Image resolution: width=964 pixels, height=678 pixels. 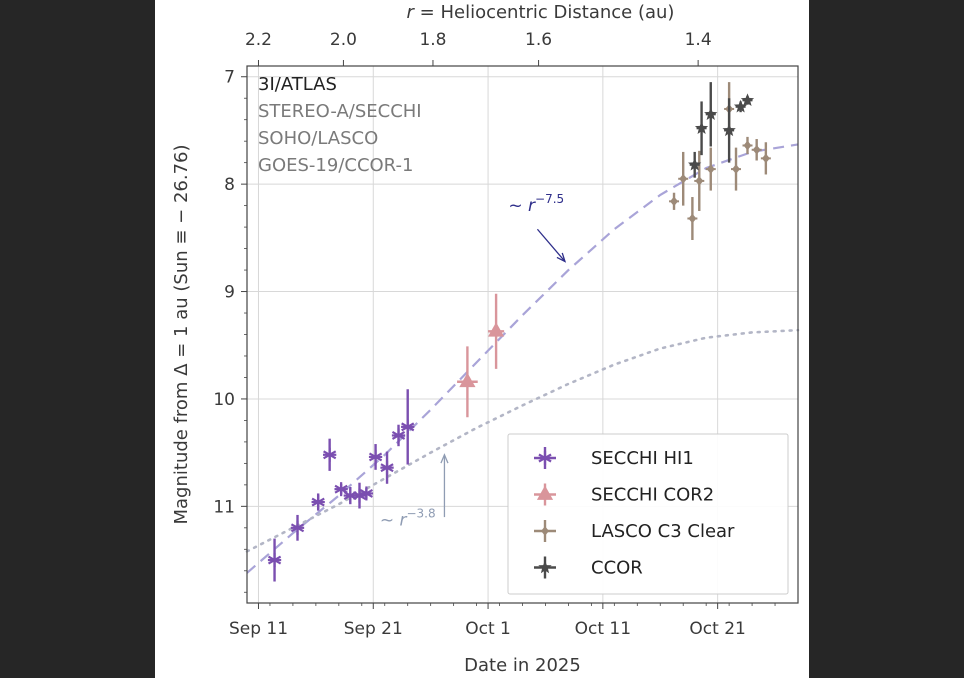 What do you see at coordinates (541, 12) in the screenshot?
I see `top-axis-label: r = Heliocentric Distance (au)` at bounding box center [541, 12].